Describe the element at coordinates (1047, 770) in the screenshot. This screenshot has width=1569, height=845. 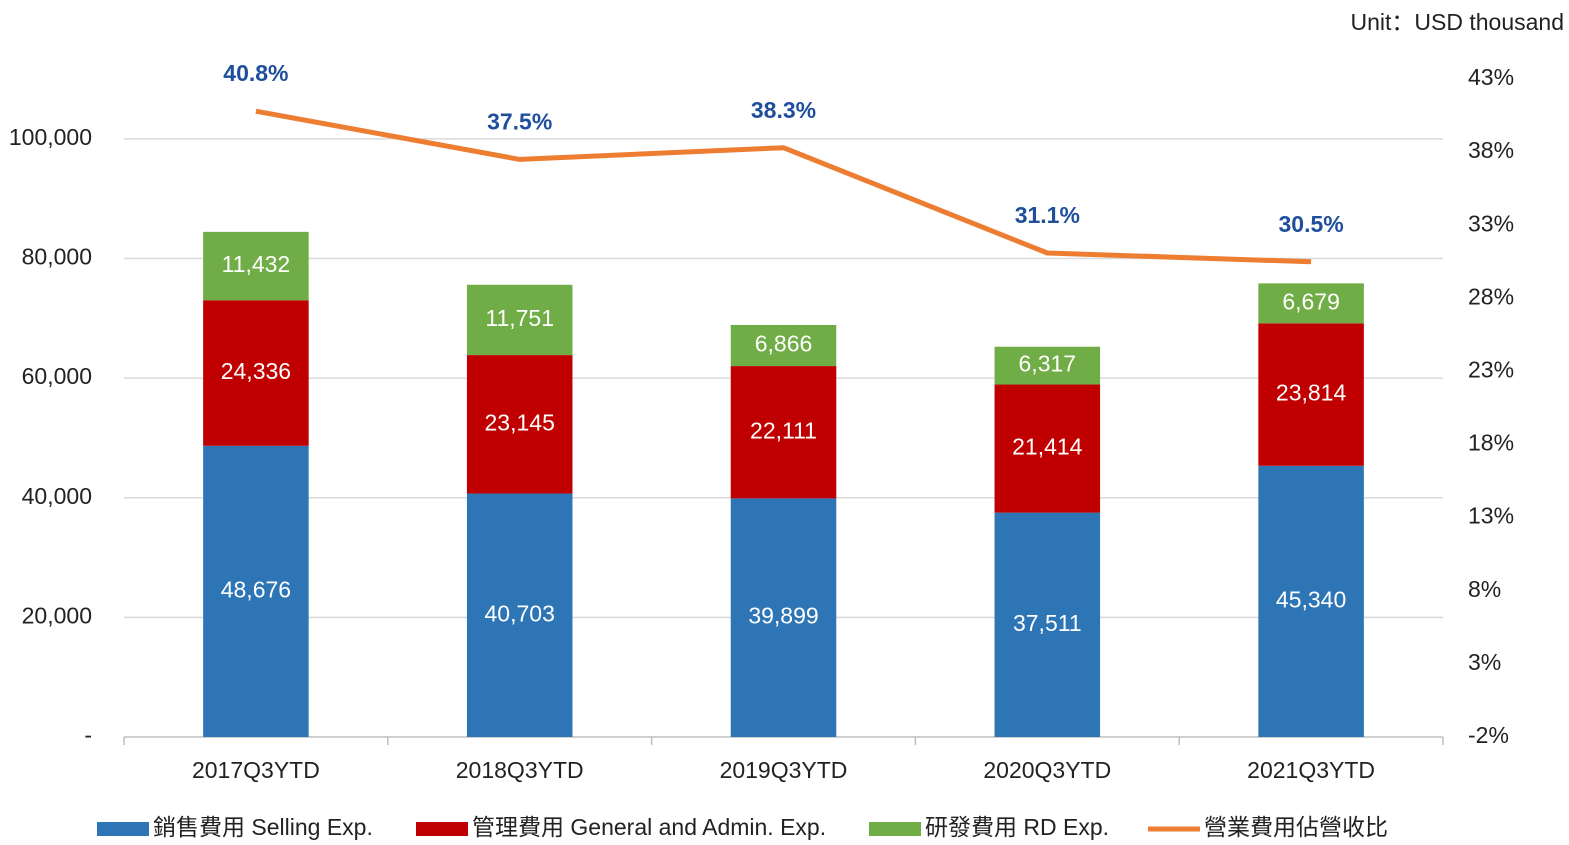
I see `x-tick-label: 2020Q3YTD` at that location.